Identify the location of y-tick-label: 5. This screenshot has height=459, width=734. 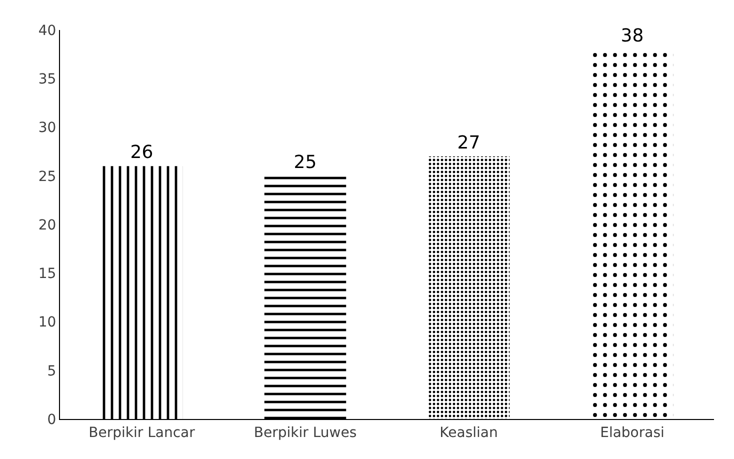
(51, 371).